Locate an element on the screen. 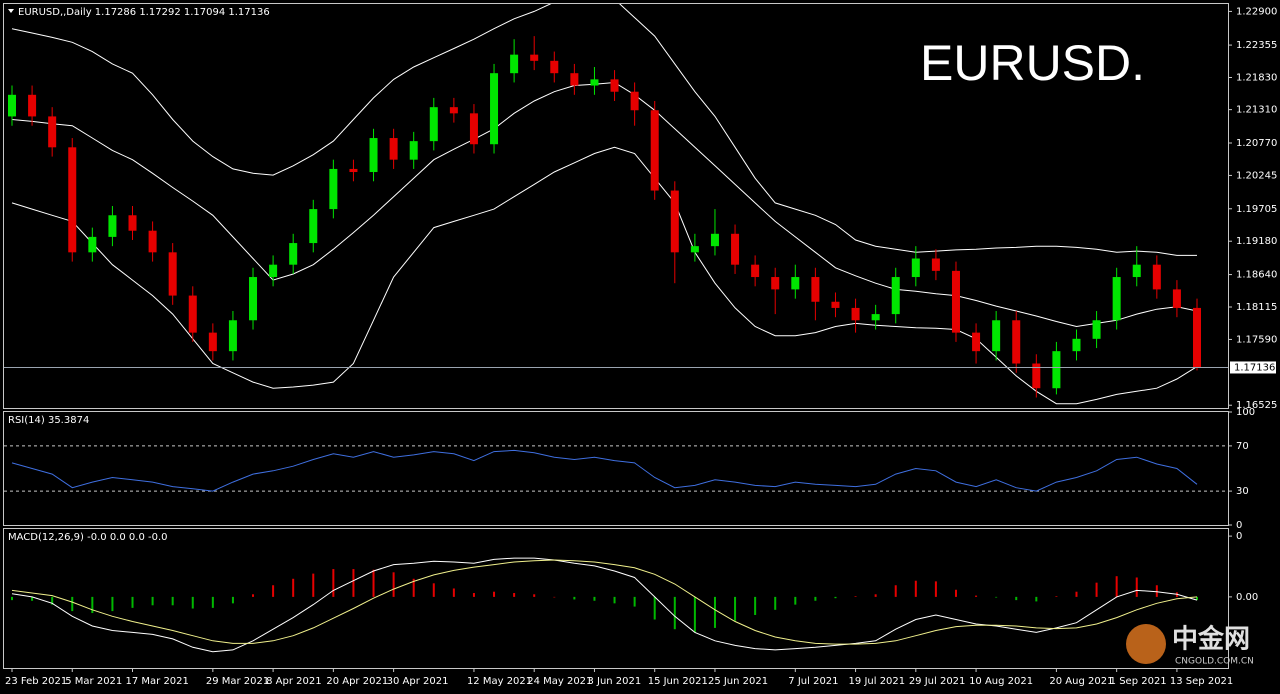 Image resolution: width=1280 pixels, height=694 pixels. x-tick-label: 17 Mar 2021 is located at coordinates (157, 681).